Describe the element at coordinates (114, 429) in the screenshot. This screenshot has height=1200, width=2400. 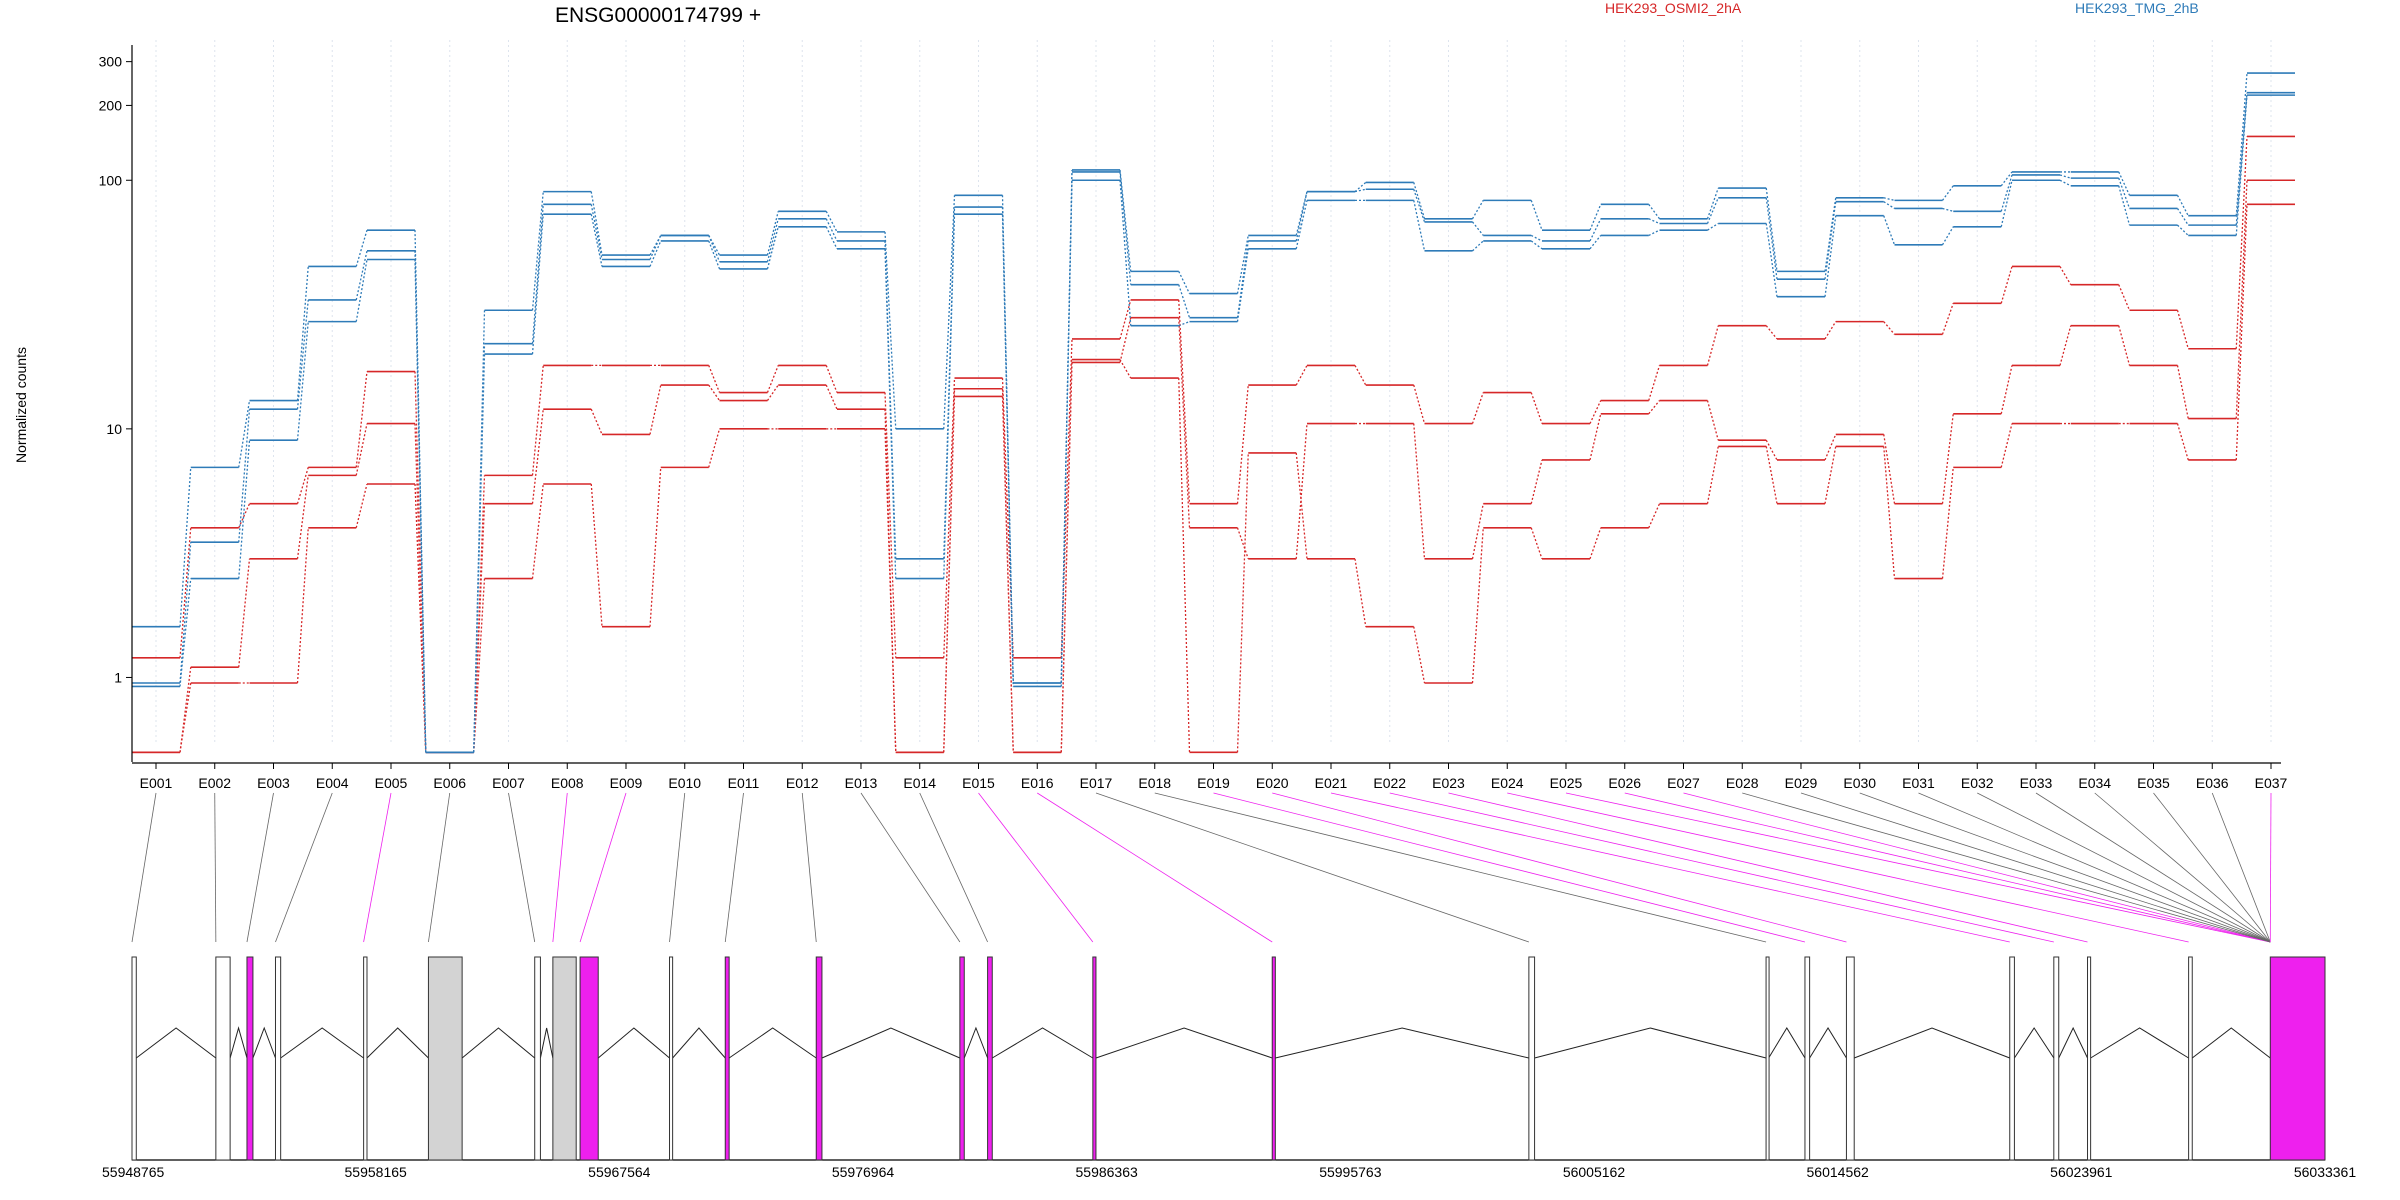
I see `y-tick-label: 10` at that location.